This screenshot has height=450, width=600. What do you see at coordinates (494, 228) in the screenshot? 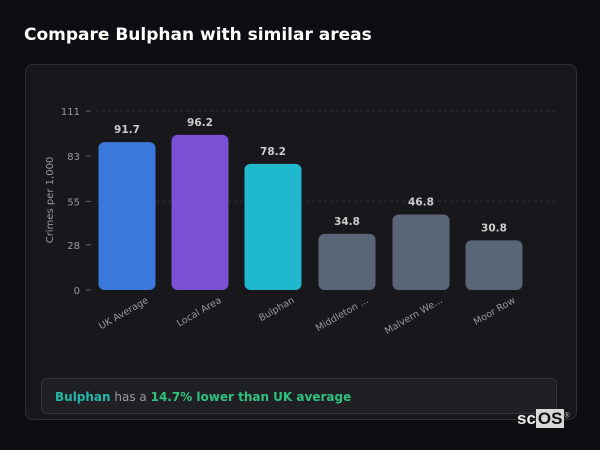
I see `bar-value-label: 30.8` at bounding box center [494, 228].